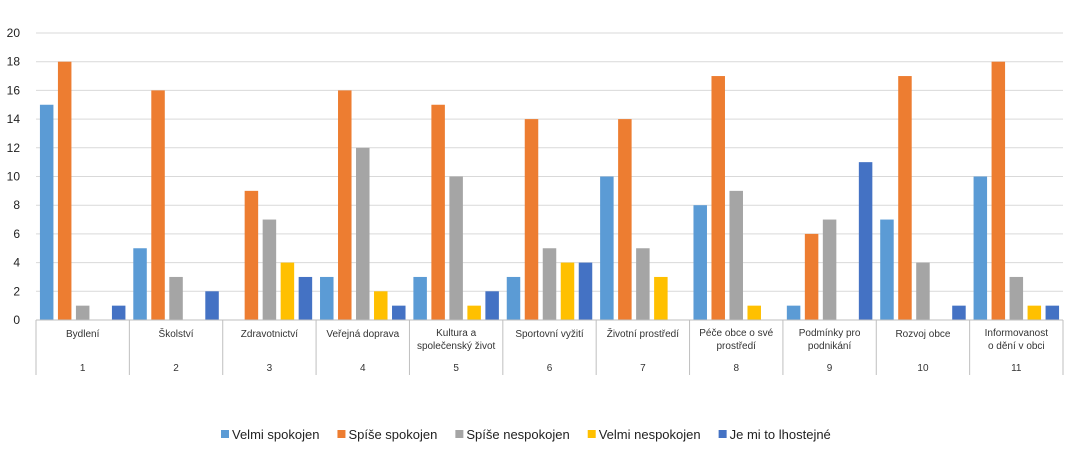 The width and height of the screenshot is (1076, 456). I want to click on category-label: Péče obce o své, so click(736, 333).